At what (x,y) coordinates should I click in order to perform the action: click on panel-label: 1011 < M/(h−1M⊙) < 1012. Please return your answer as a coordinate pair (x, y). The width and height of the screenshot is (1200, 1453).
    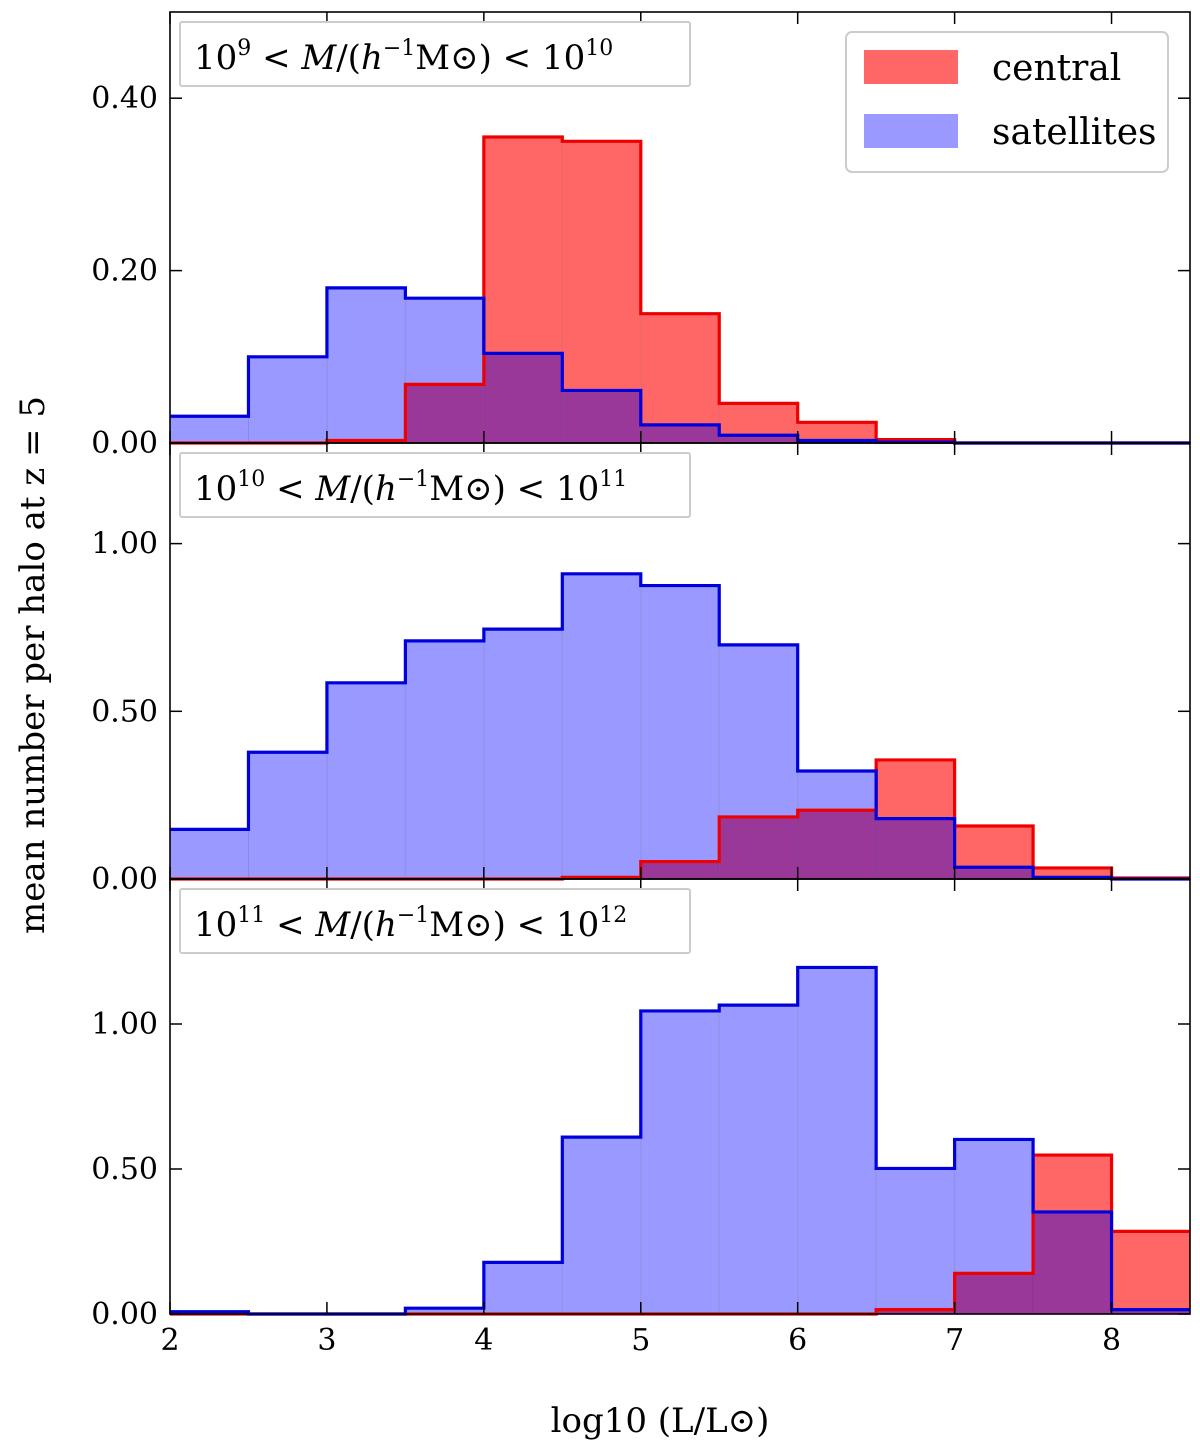
    Looking at the image, I should click on (410, 924).